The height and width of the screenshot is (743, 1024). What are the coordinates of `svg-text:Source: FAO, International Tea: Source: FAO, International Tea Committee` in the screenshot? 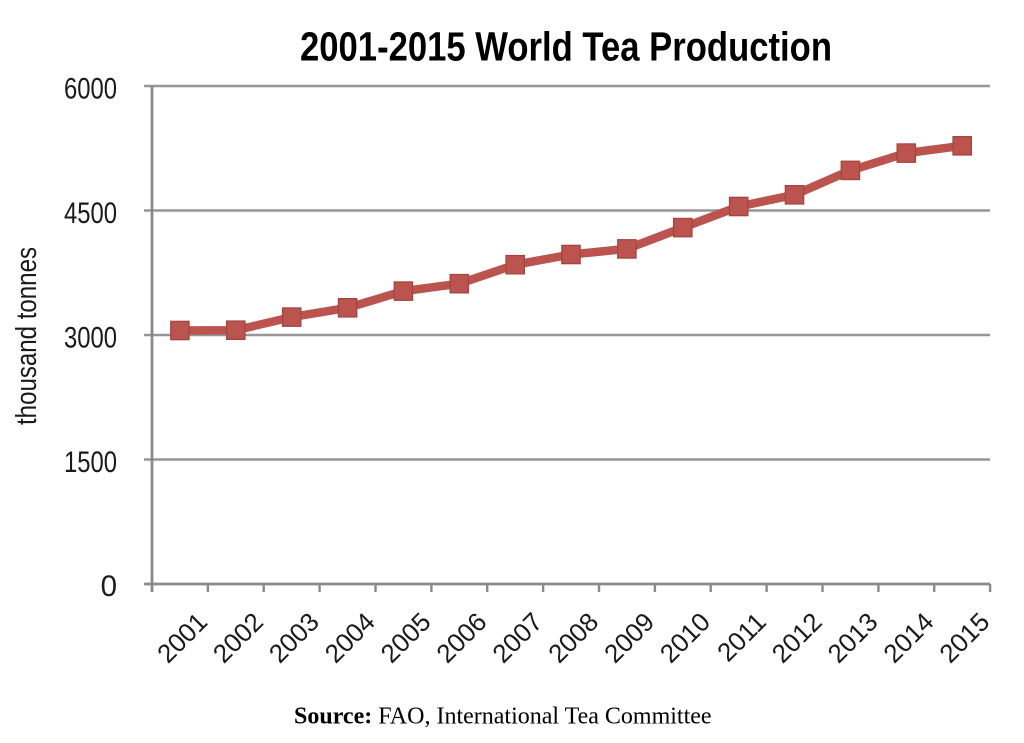 It's located at (503, 717).